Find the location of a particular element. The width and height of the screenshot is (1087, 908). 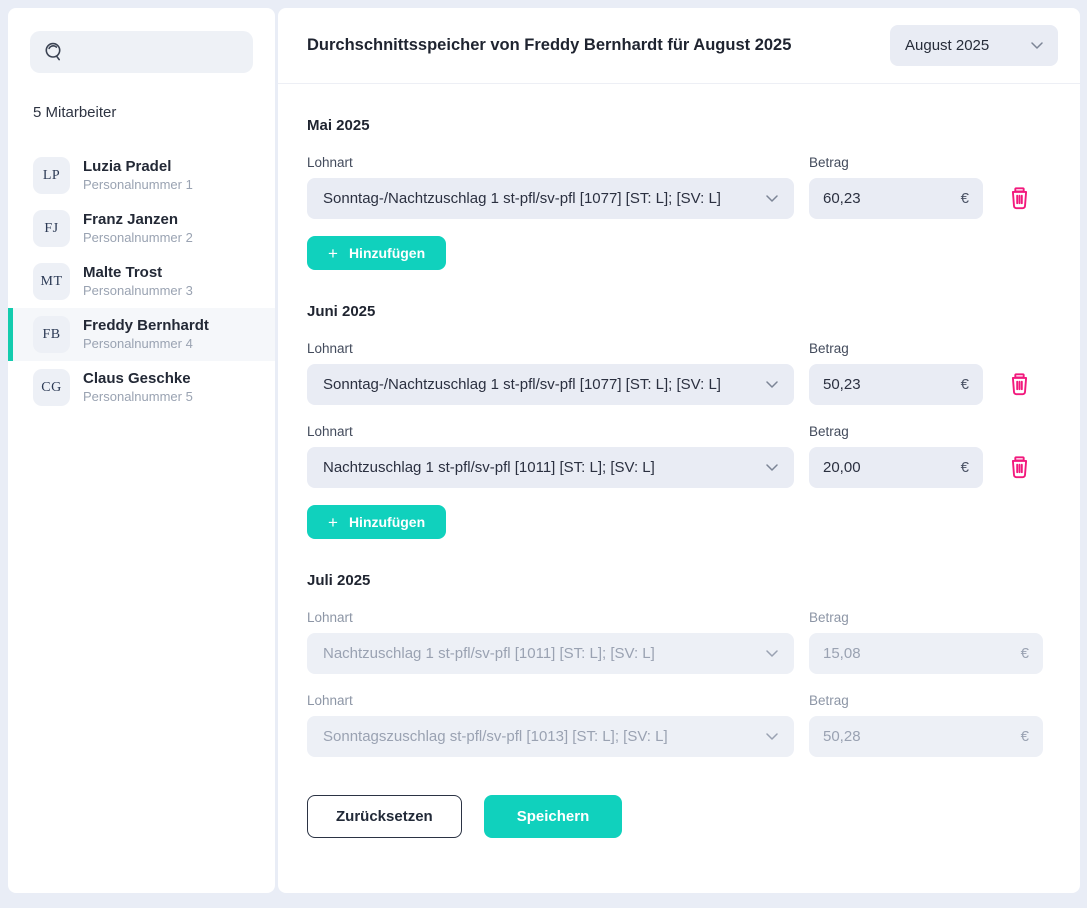

month-title: Juni 2025 is located at coordinates (341, 311).